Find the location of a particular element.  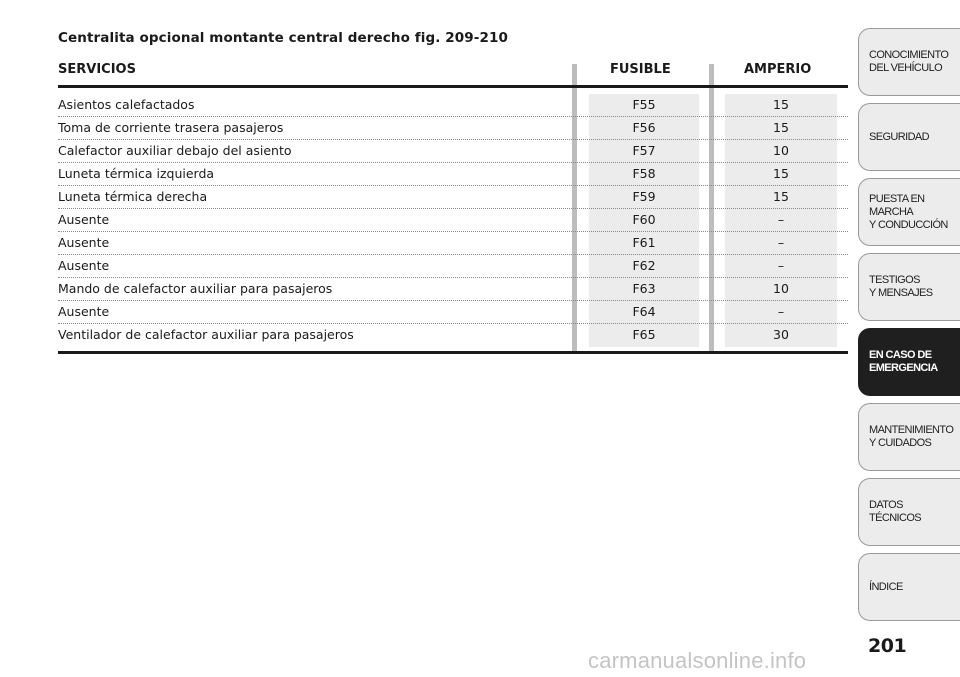

chapter-tab: DATOS TÉCNICOS is located at coordinates (909, 512).